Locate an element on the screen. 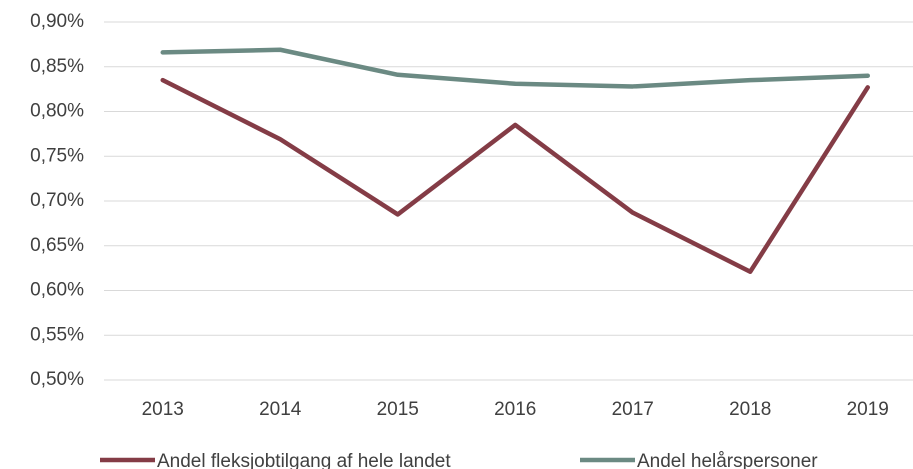 The image size is (913, 469). x-tick-label: 2016 is located at coordinates (515, 409).